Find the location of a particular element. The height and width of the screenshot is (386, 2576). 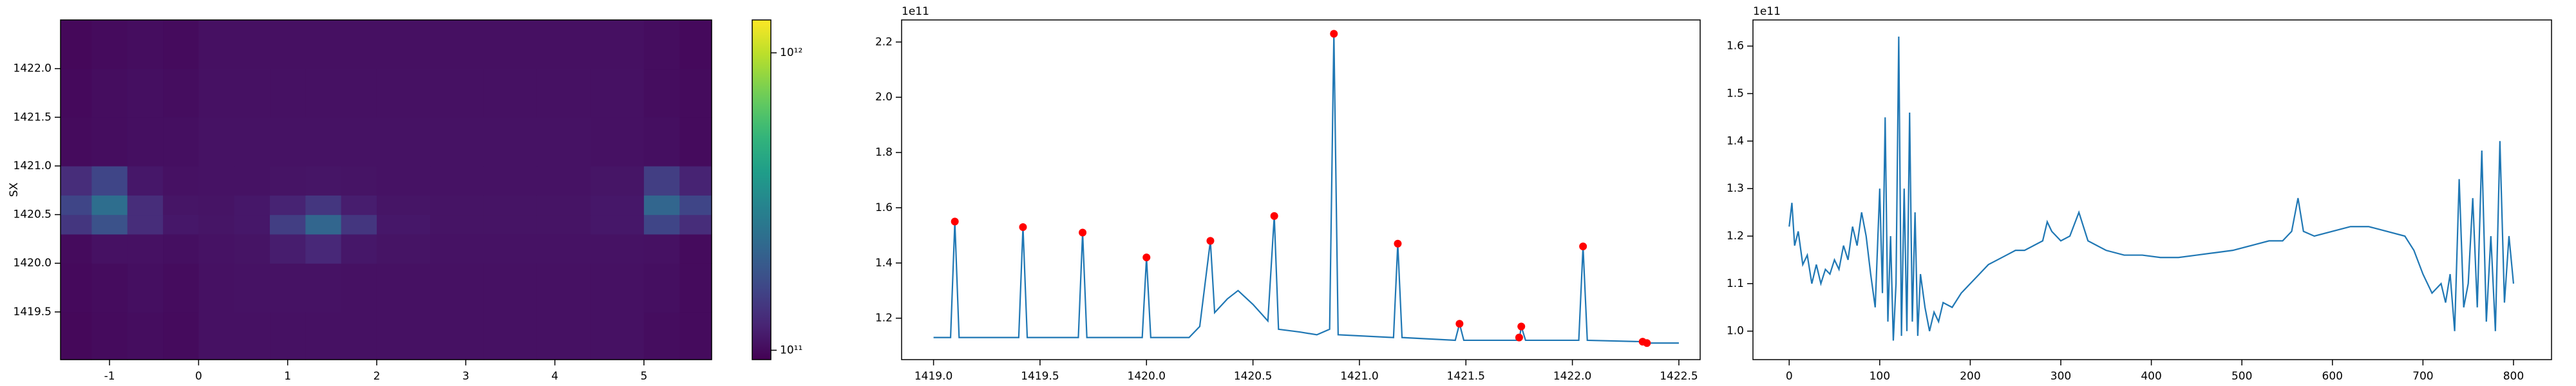

y-tick-label: 1.8 is located at coordinates (884, 152).